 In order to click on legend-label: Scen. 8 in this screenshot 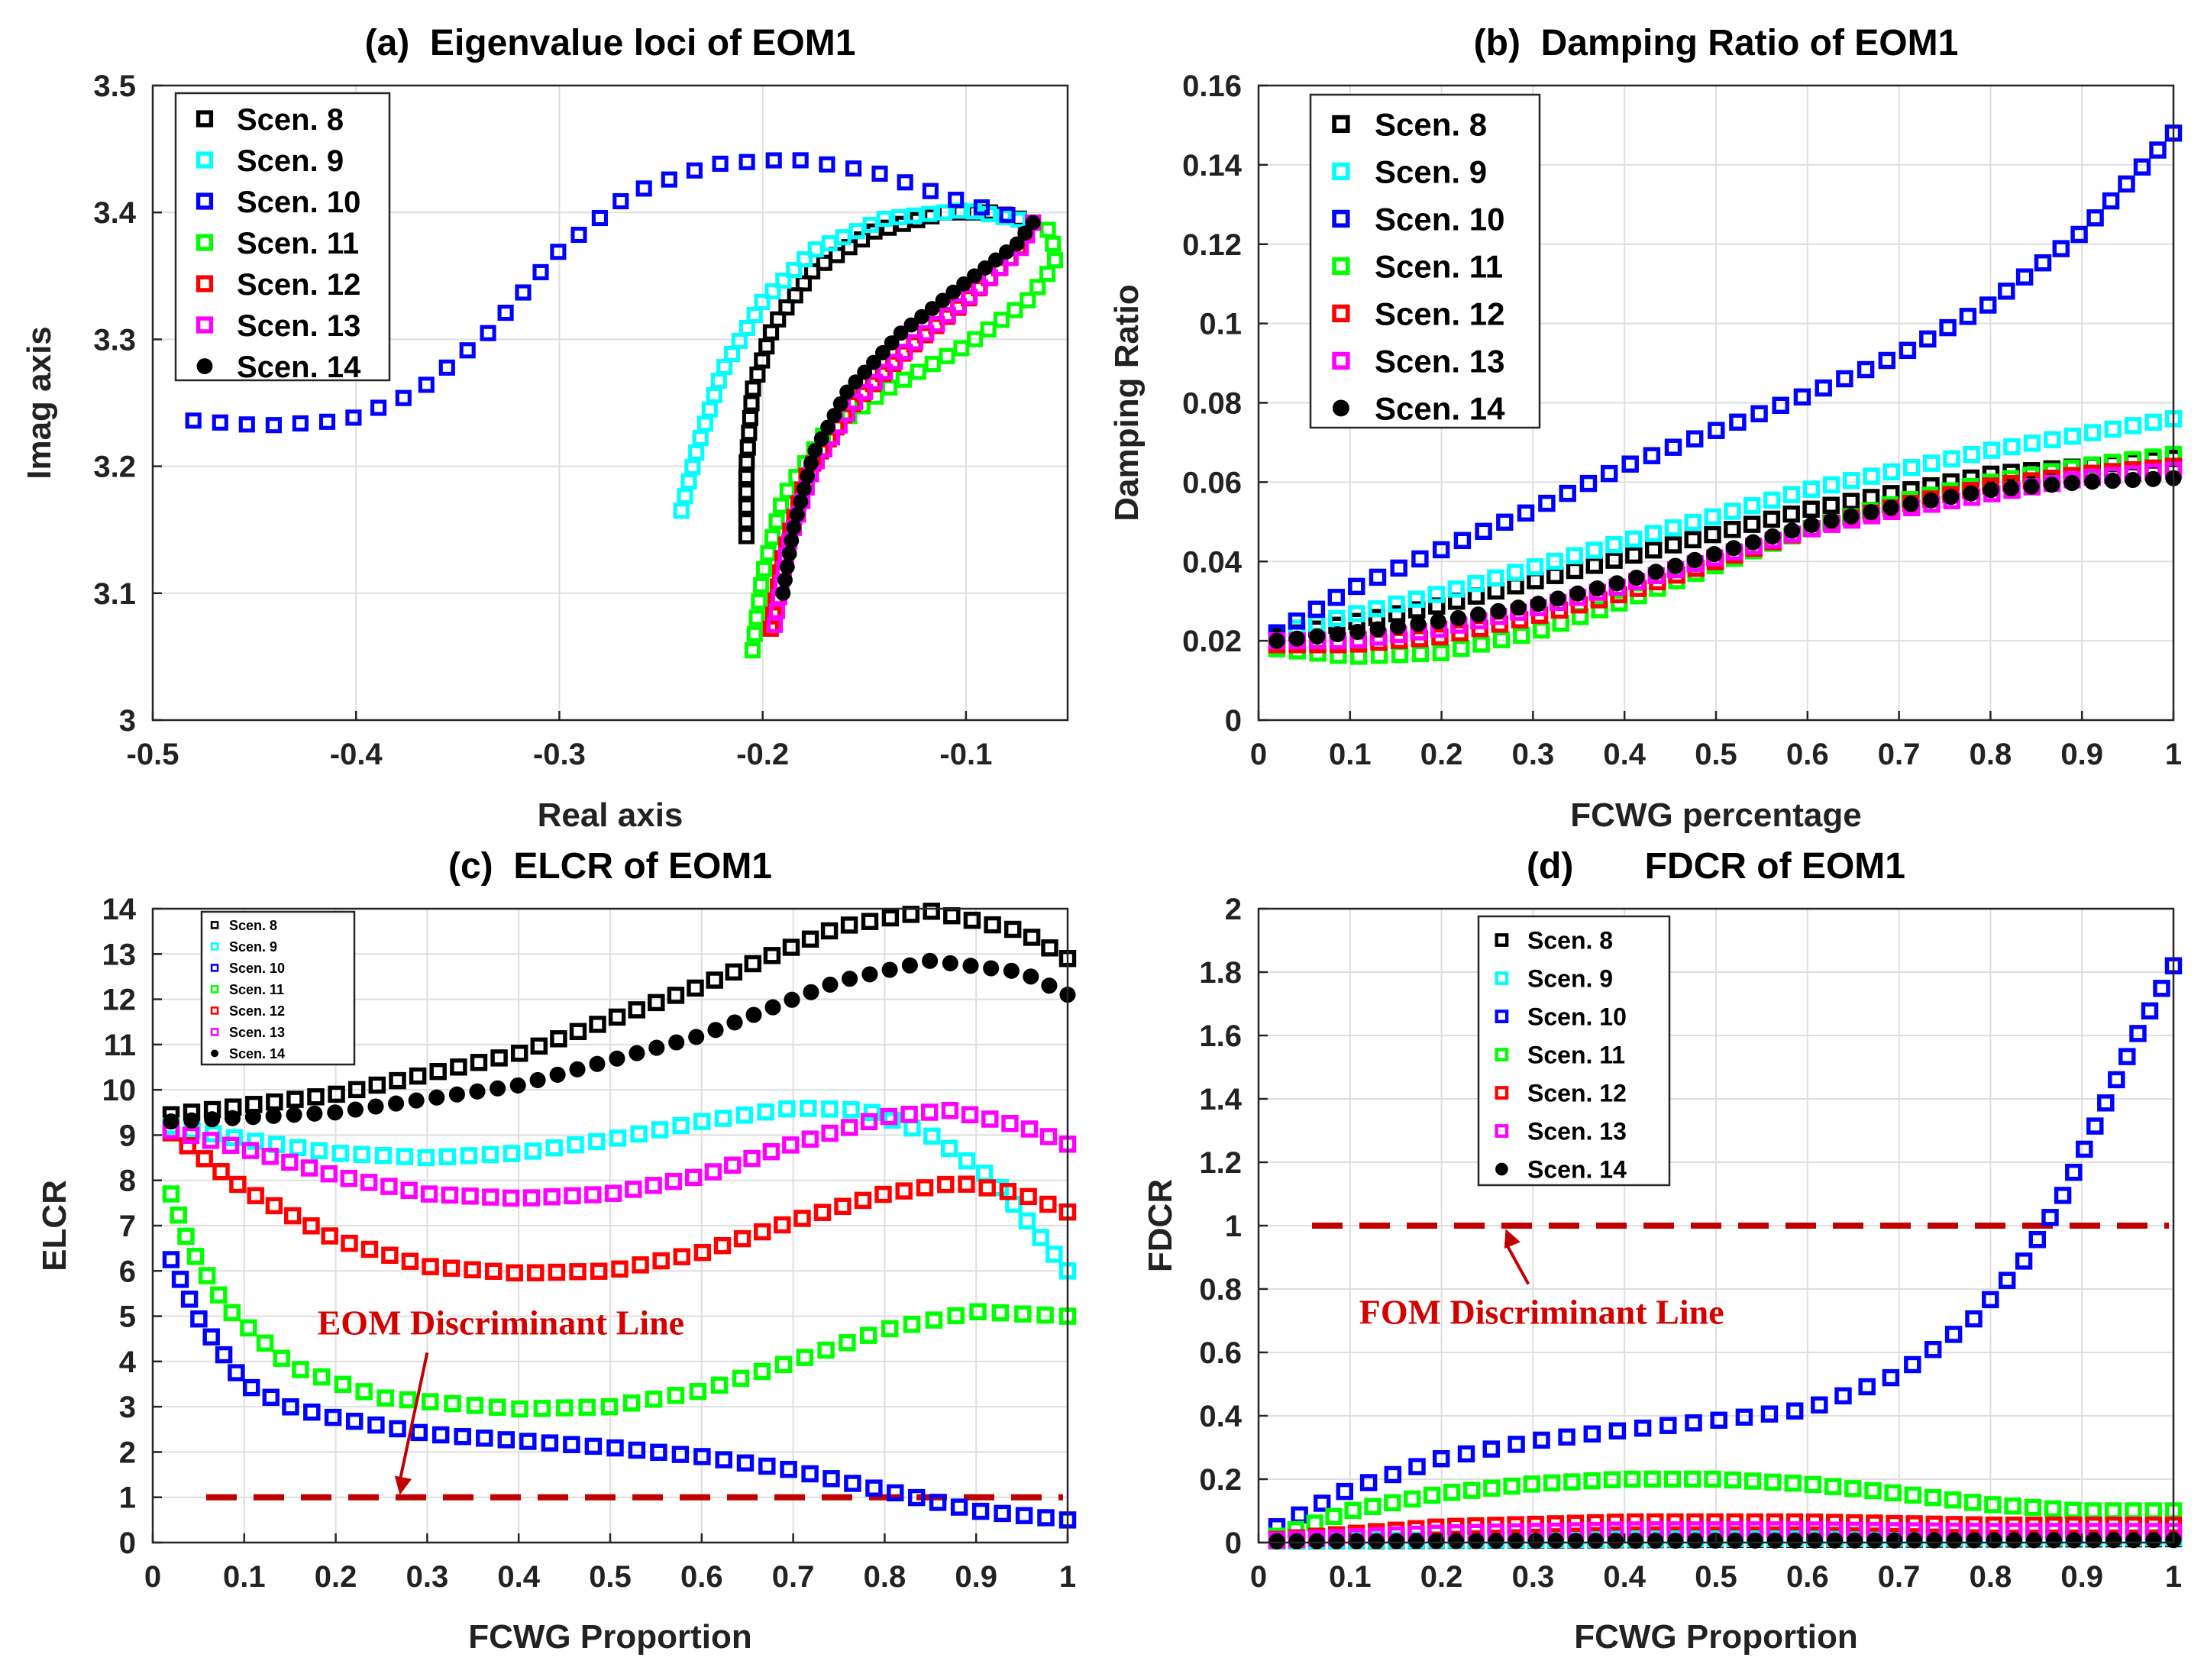, I will do `click(1570, 941)`.